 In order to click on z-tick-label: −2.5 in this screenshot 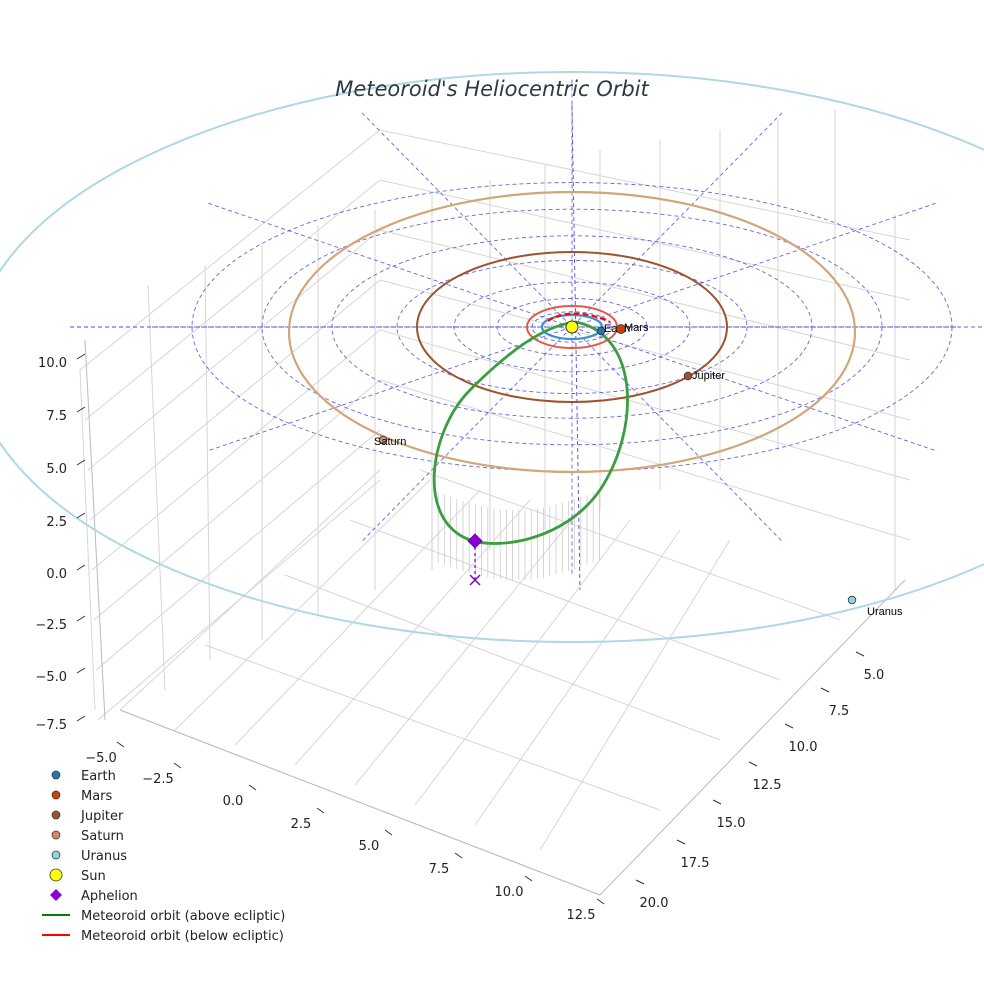, I will do `click(51, 625)`.